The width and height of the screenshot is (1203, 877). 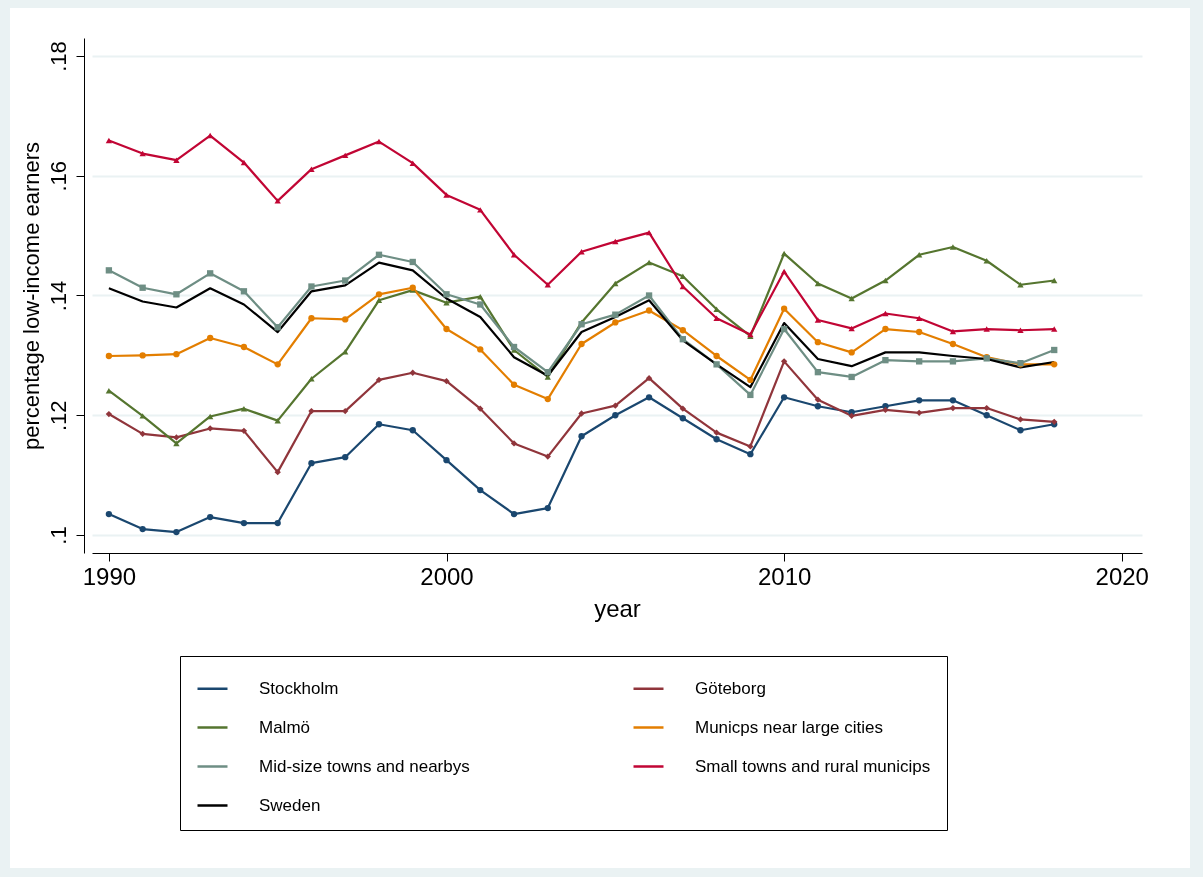 I want to click on y-tick-label: .1, so click(x=58, y=535).